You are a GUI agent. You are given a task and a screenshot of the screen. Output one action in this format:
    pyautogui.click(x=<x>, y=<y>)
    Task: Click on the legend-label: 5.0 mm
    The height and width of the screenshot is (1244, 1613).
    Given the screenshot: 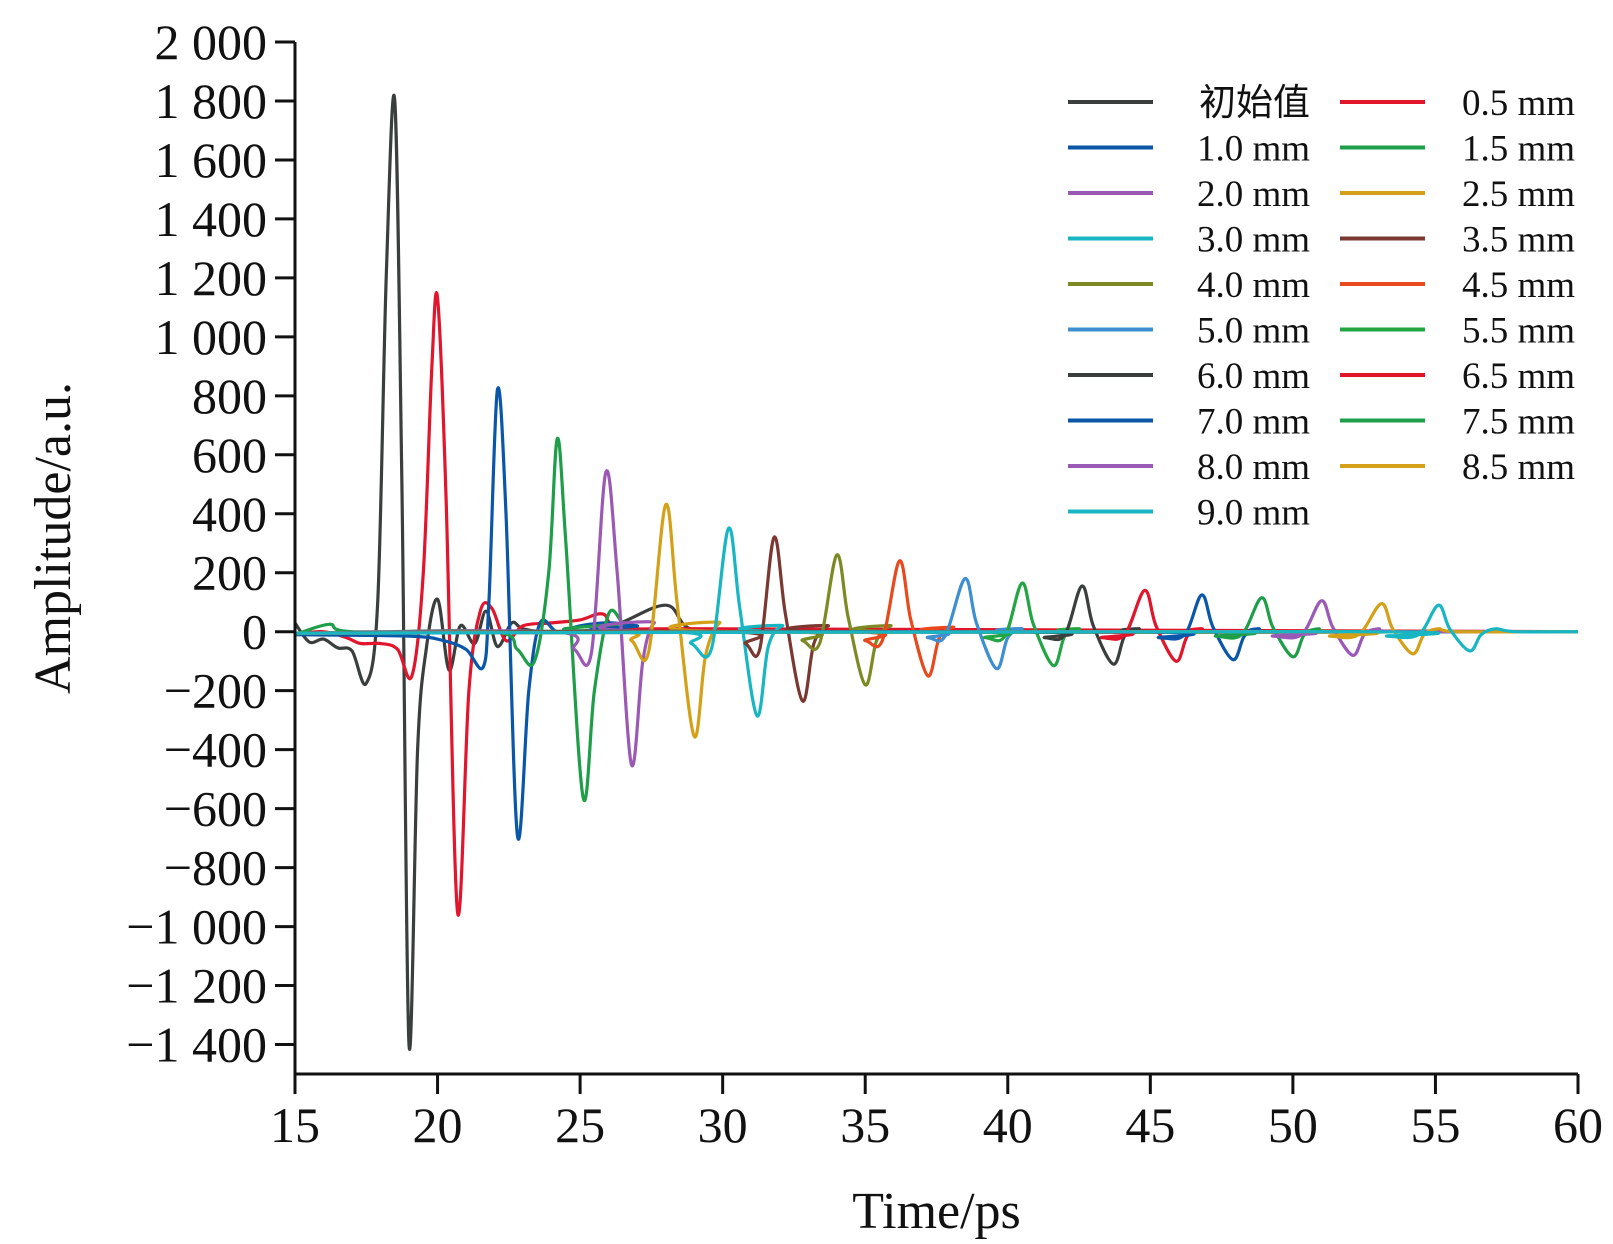 What is the action you would take?
    pyautogui.click(x=1253, y=331)
    